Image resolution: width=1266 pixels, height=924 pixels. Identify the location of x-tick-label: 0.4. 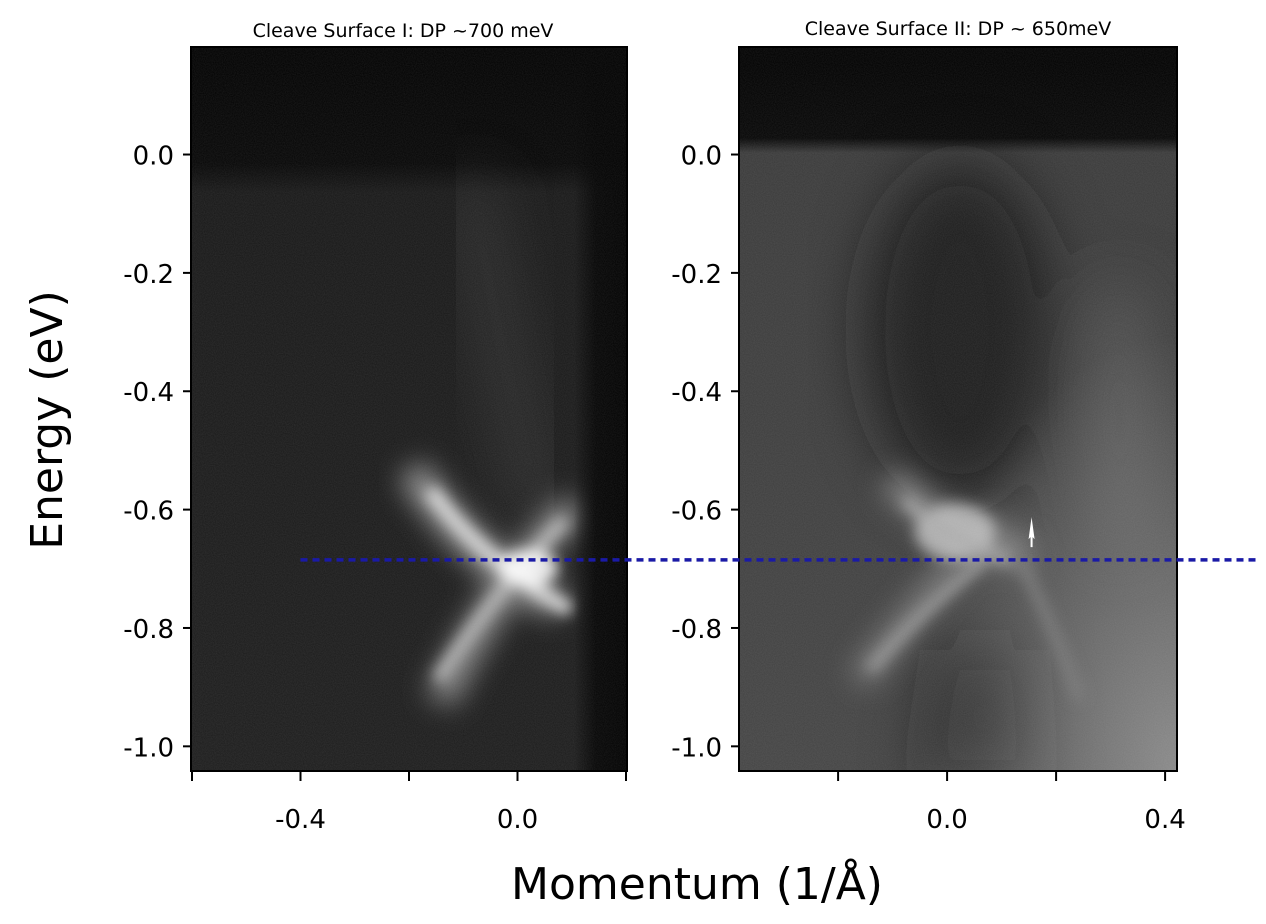
(1164, 820).